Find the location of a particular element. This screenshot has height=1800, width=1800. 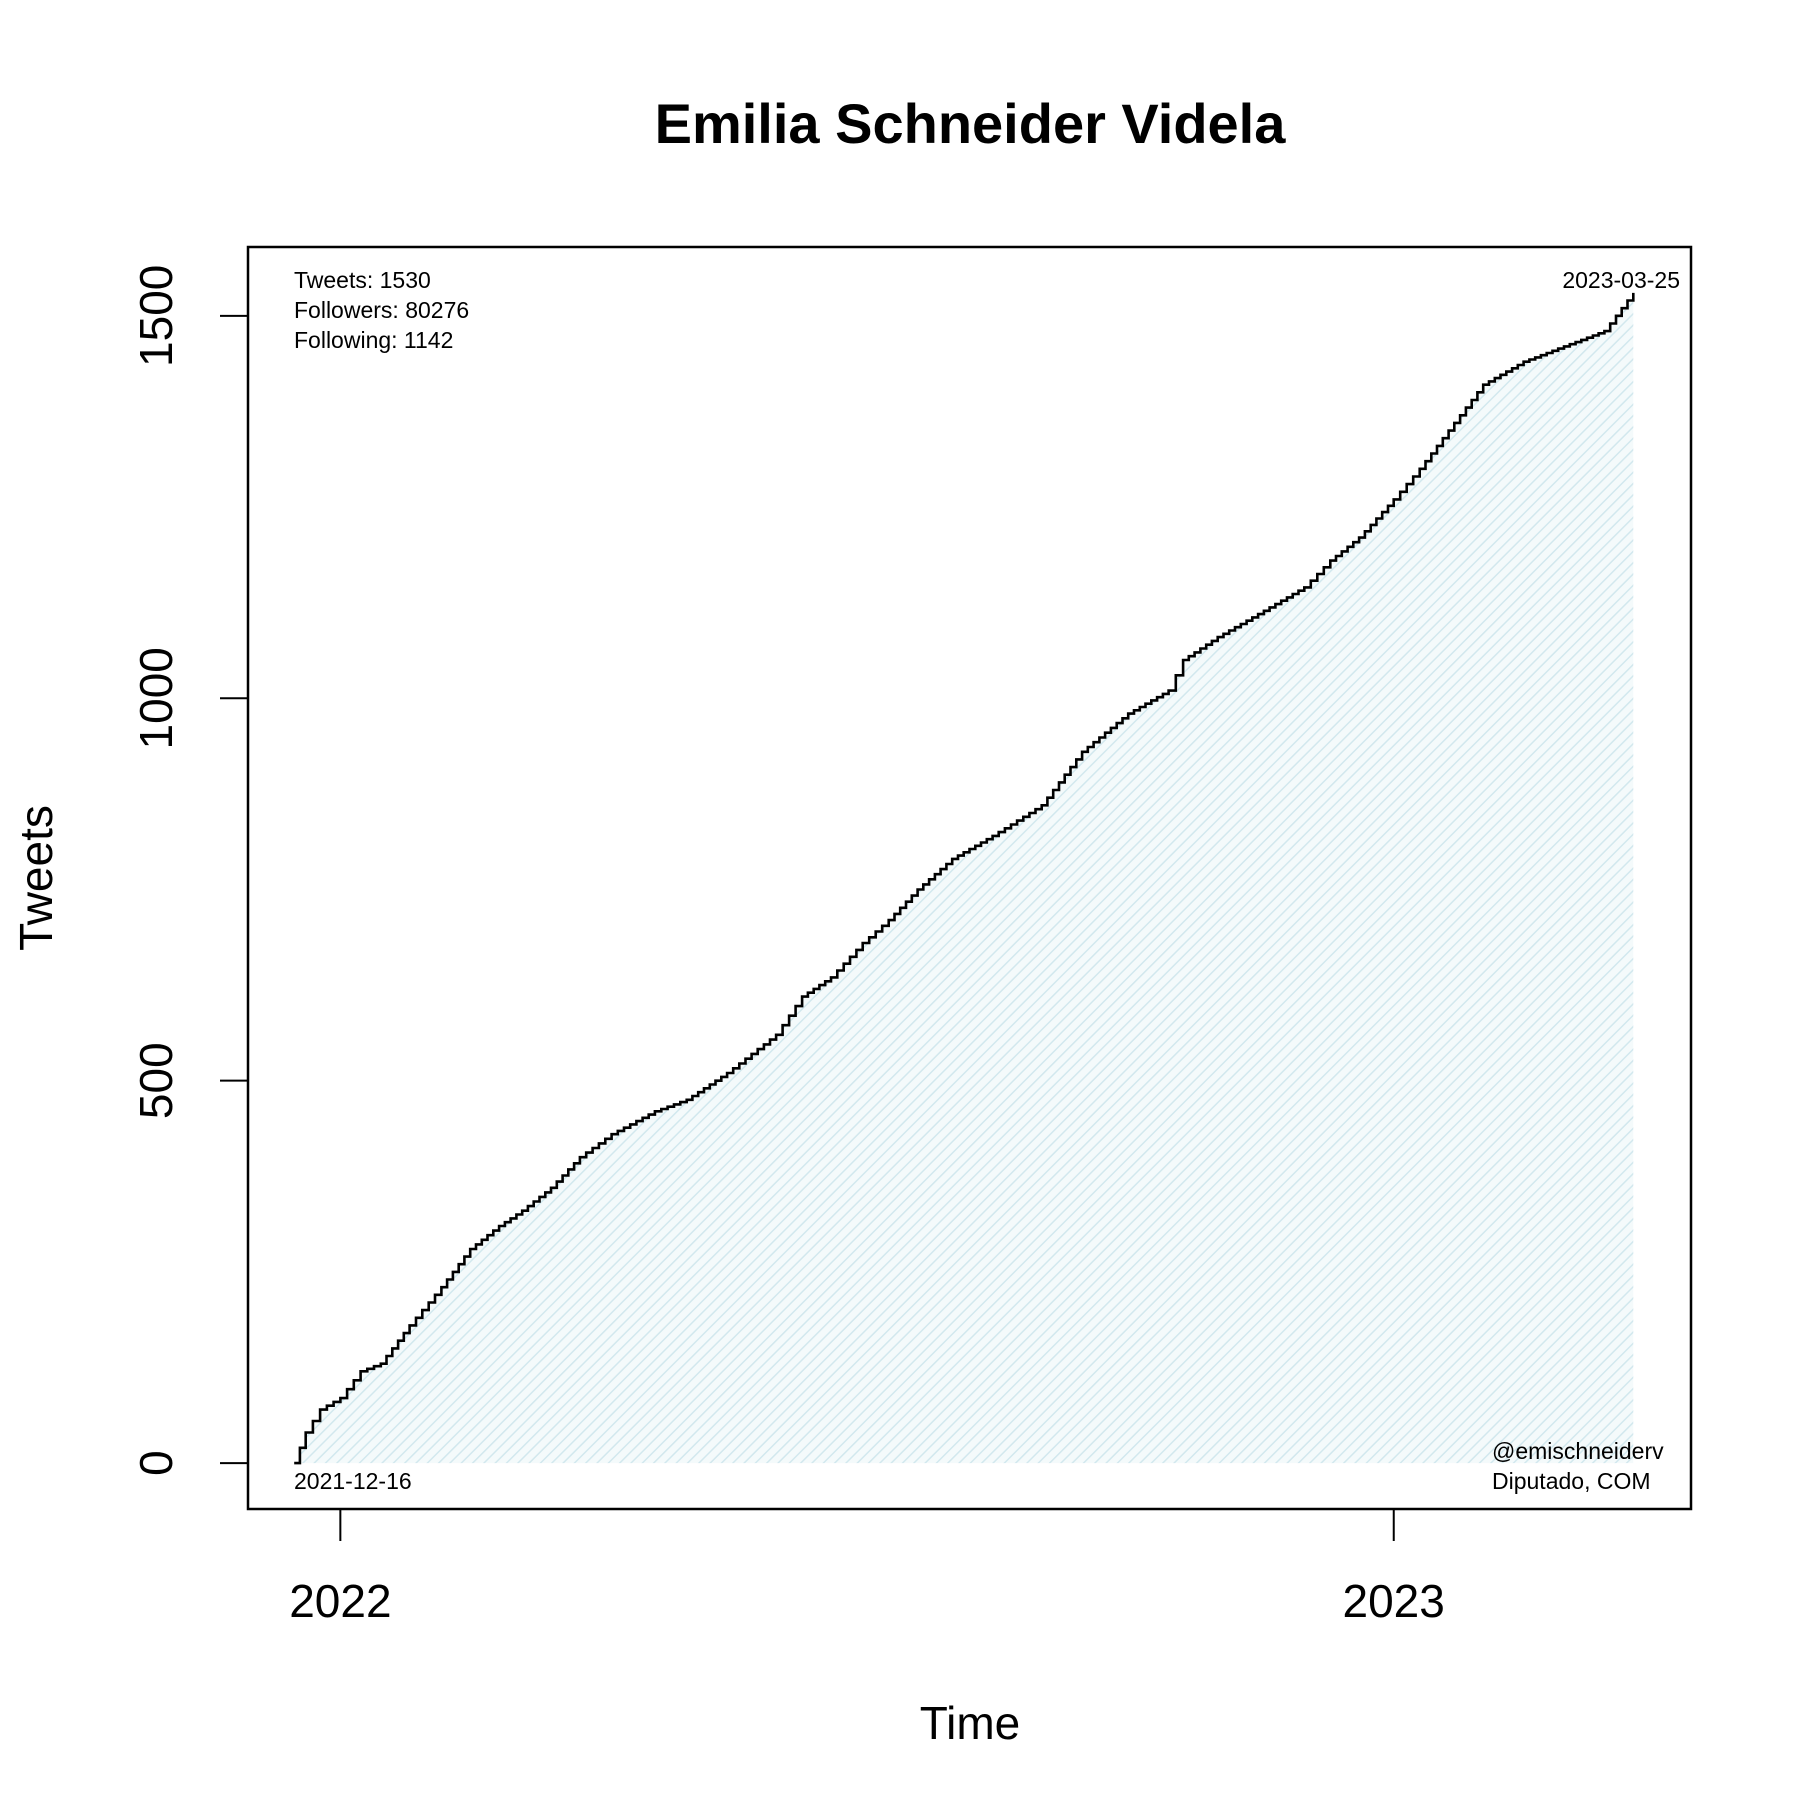

followers-count: Followers: 80276 is located at coordinates (381, 310).